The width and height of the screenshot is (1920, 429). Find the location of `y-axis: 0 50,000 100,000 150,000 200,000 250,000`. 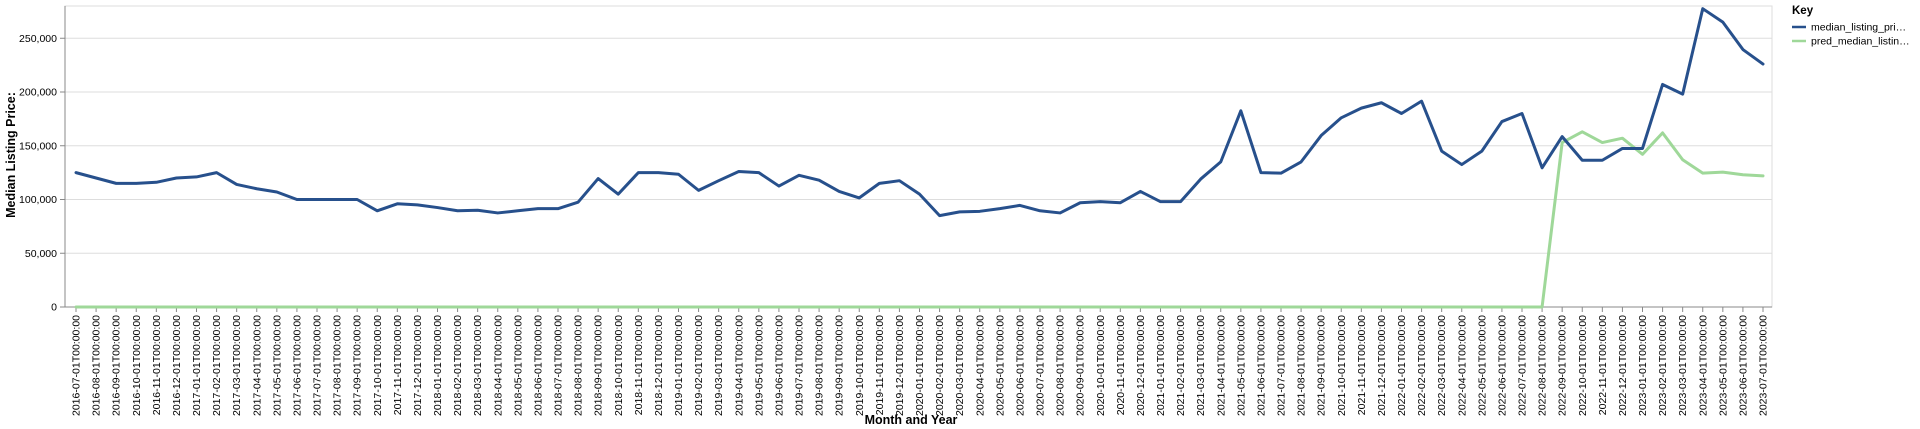

y-axis: 0 50,000 100,000 150,000 200,000 250,000 is located at coordinates (42, 160).